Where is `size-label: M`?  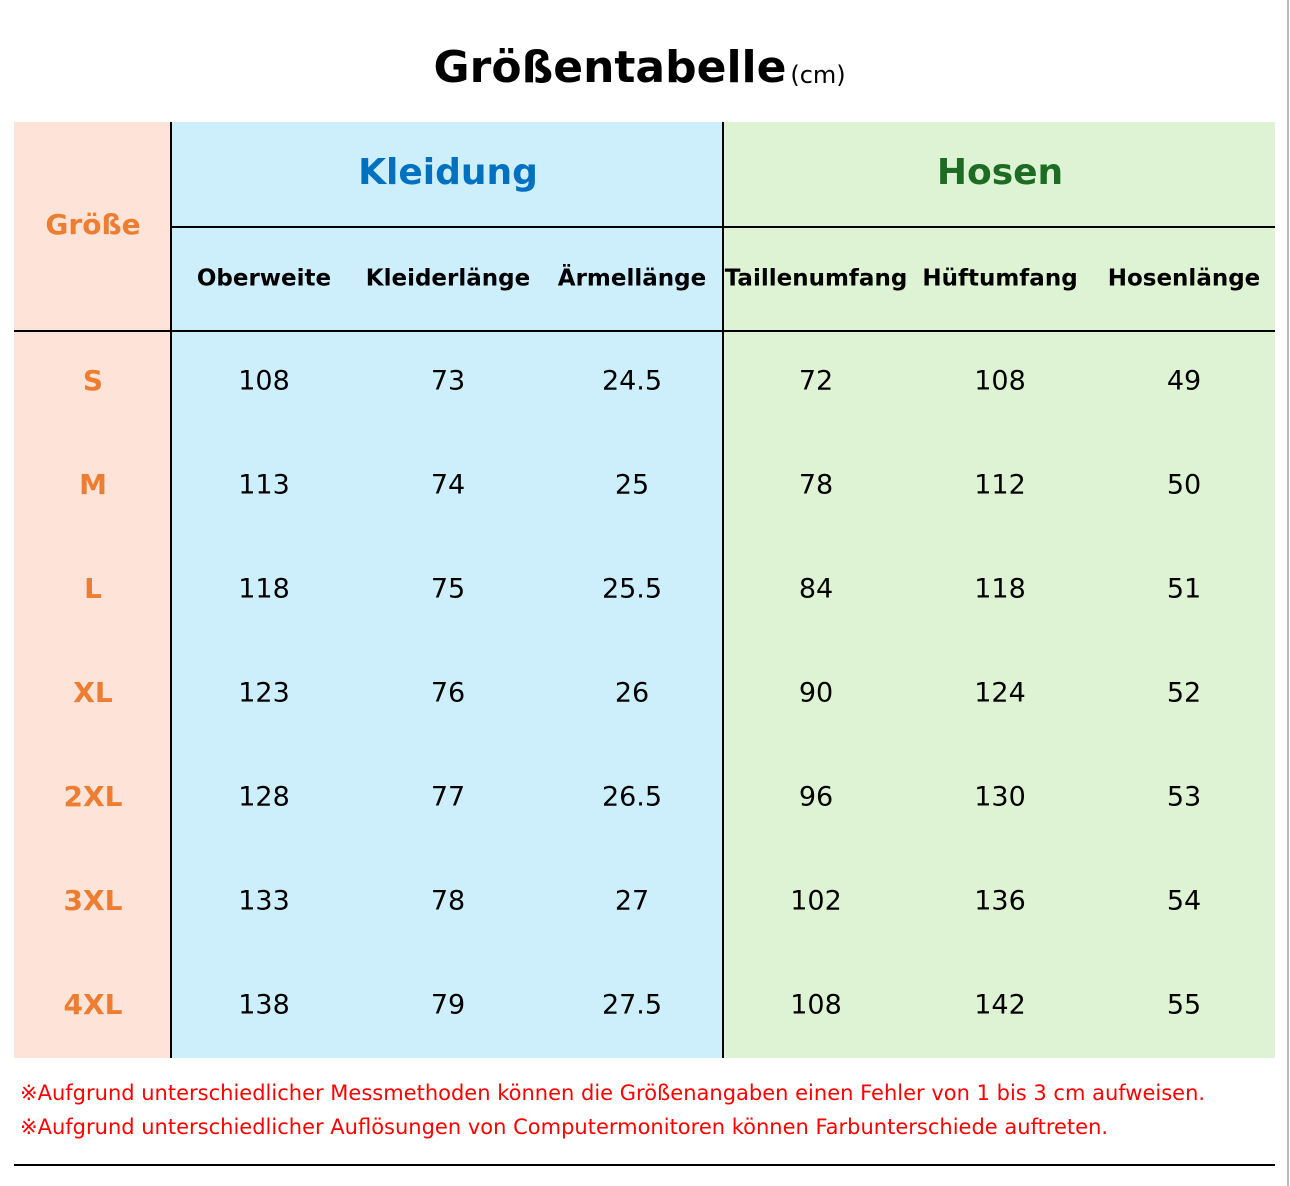 size-label: M is located at coordinates (93, 484).